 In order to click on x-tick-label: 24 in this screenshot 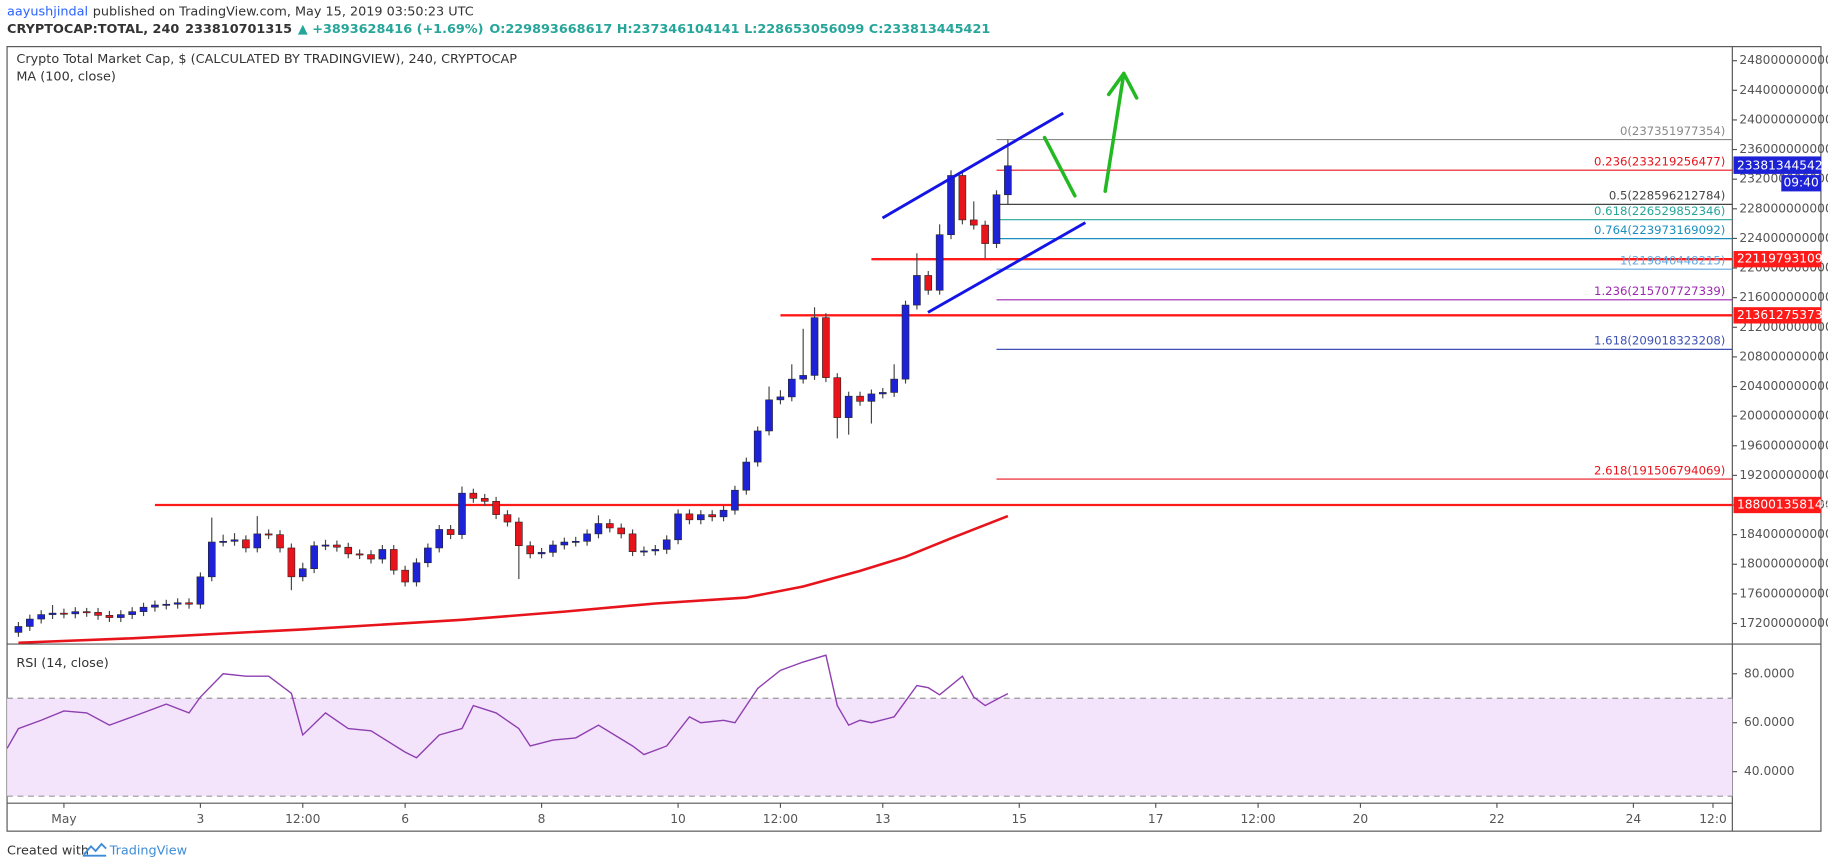, I will do `click(1634, 819)`.